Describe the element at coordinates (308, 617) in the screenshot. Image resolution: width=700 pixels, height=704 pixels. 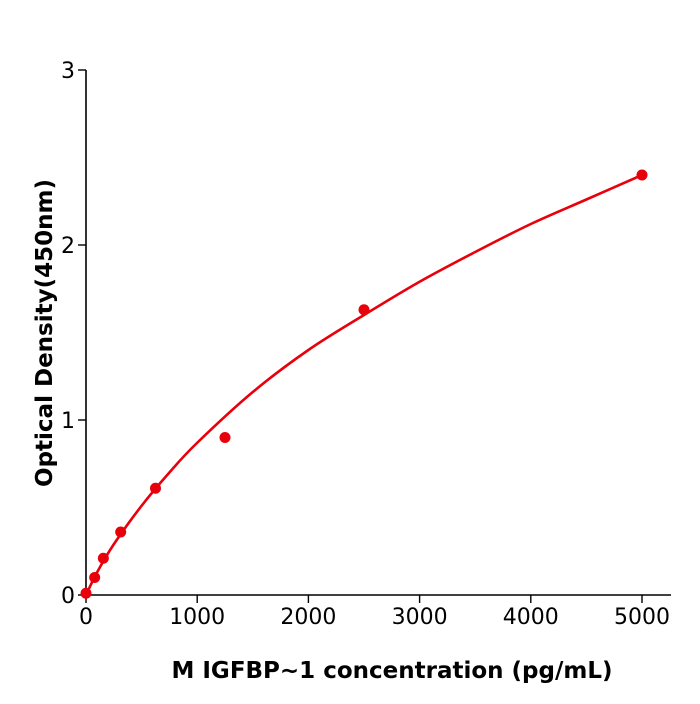
I see `x-tick-label: 2000` at that location.